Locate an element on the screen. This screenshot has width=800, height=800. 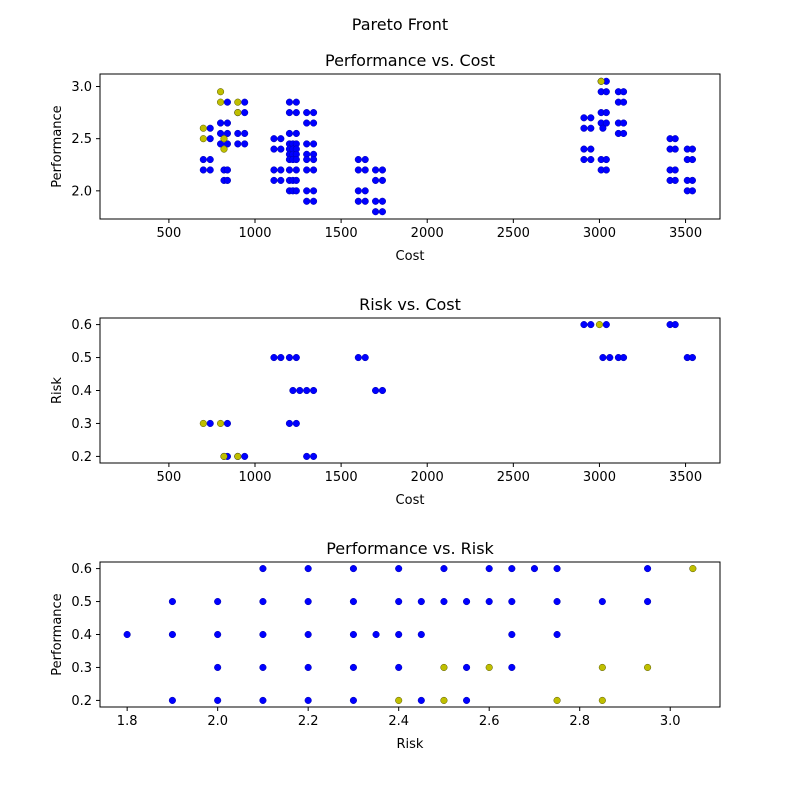
chart-title: Performance vs. Risk is located at coordinates (410, 548).